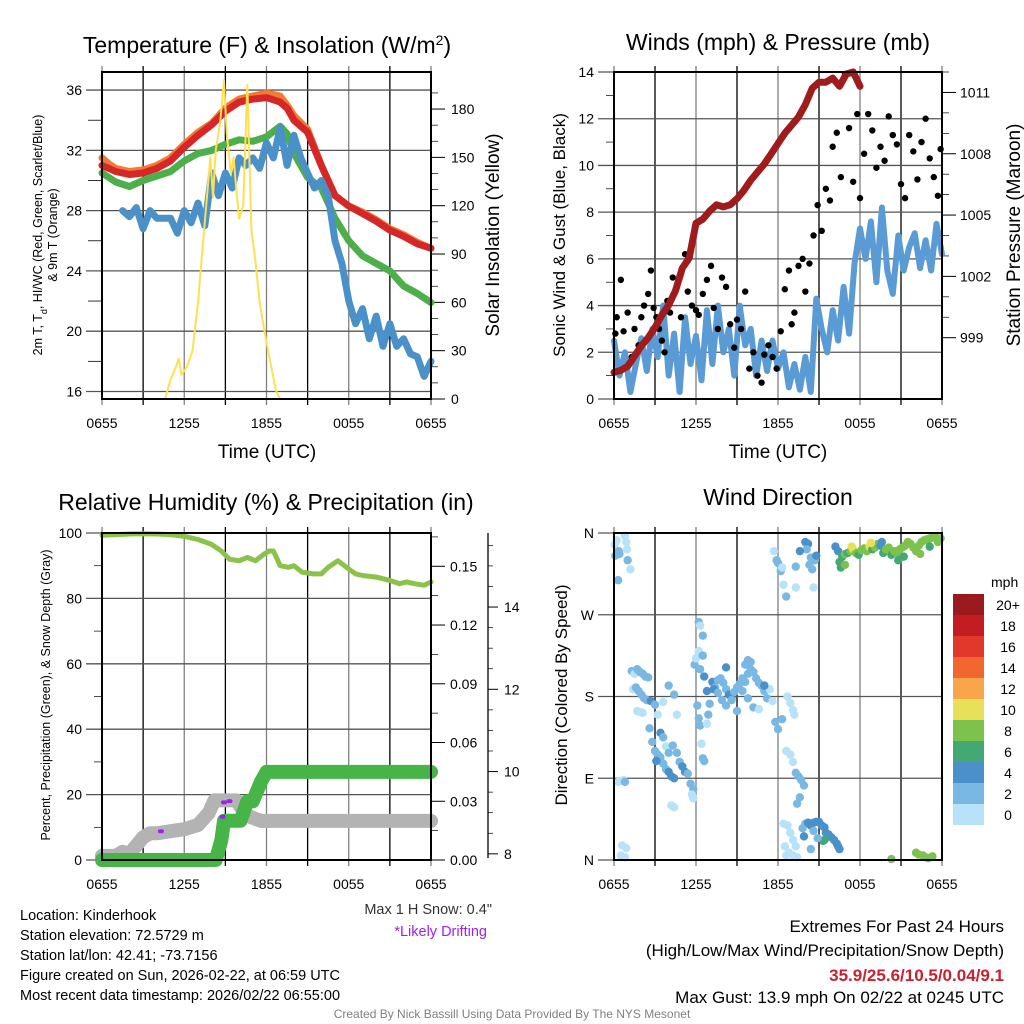 This screenshot has width=1024, height=1024. Describe the element at coordinates (859, 423) in the screenshot. I see `wind-xtick-label: 0055` at that location.